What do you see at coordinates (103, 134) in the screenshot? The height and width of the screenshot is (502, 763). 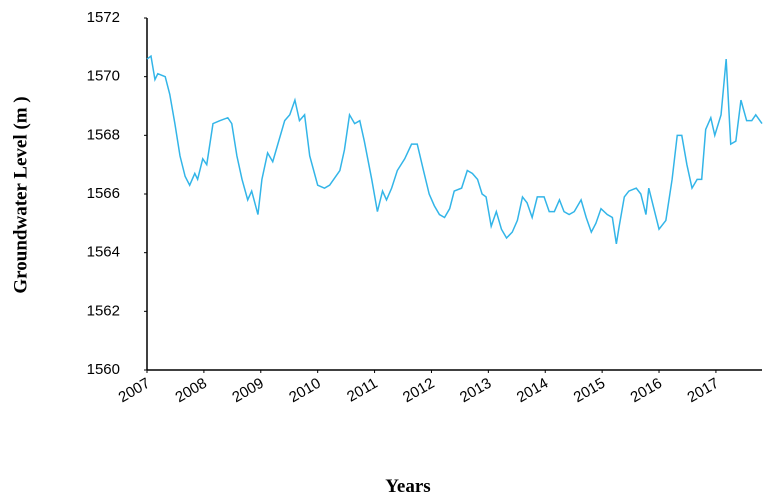 I see `y-tick-label: 1568` at bounding box center [103, 134].